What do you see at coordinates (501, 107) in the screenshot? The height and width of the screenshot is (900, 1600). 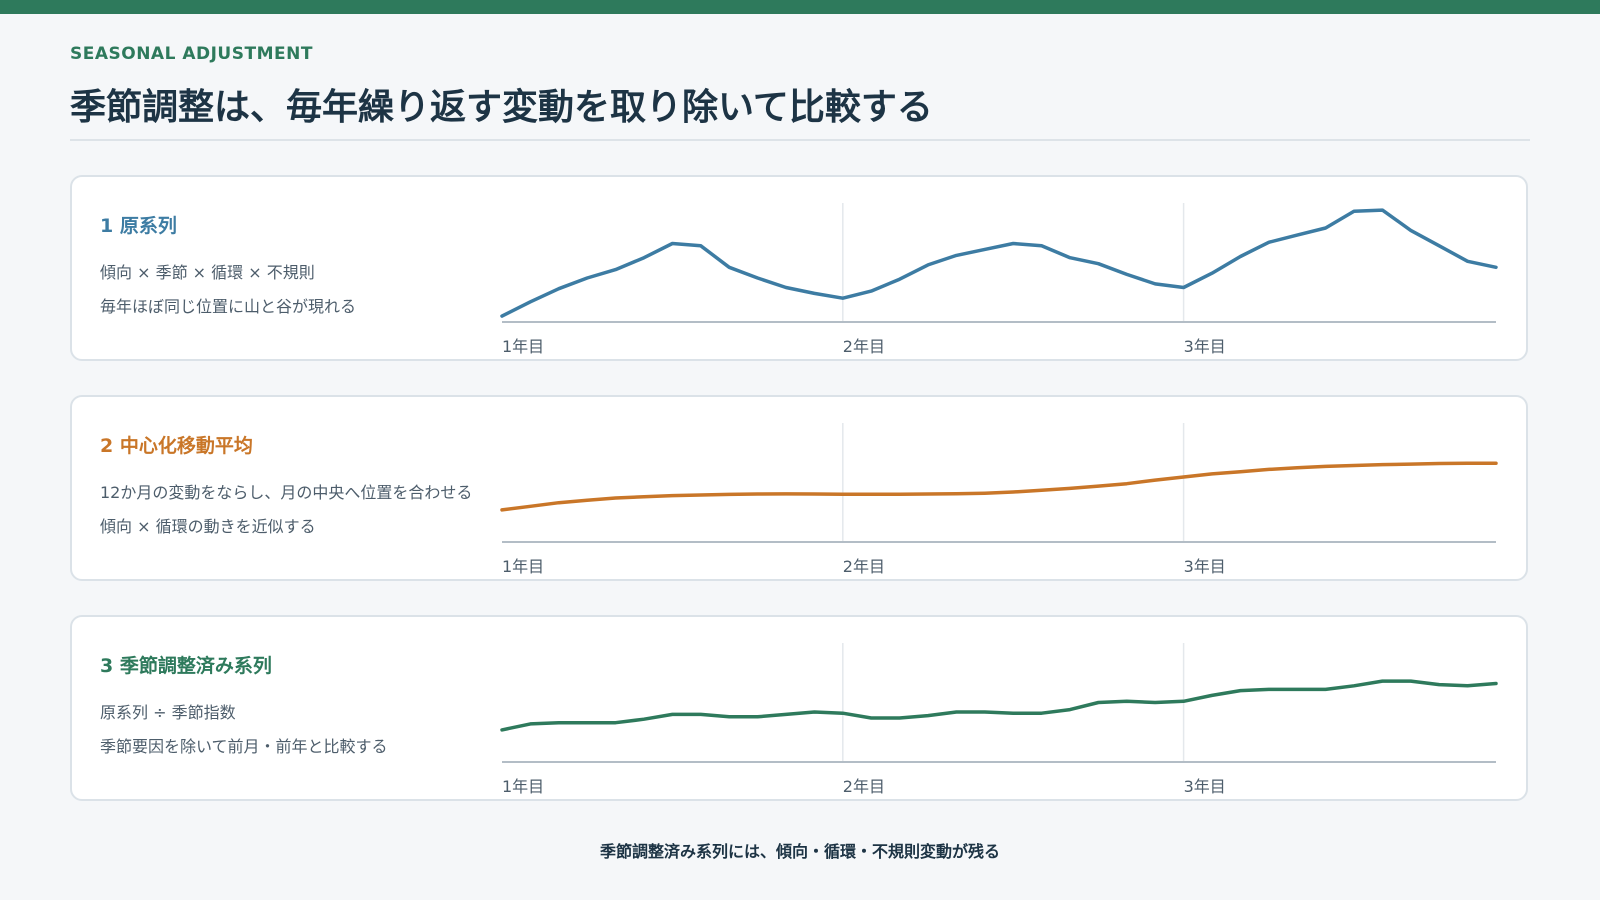 I see `page-title: 季節調整は、毎年繰り返す変動を取り除いて比較する` at bounding box center [501, 107].